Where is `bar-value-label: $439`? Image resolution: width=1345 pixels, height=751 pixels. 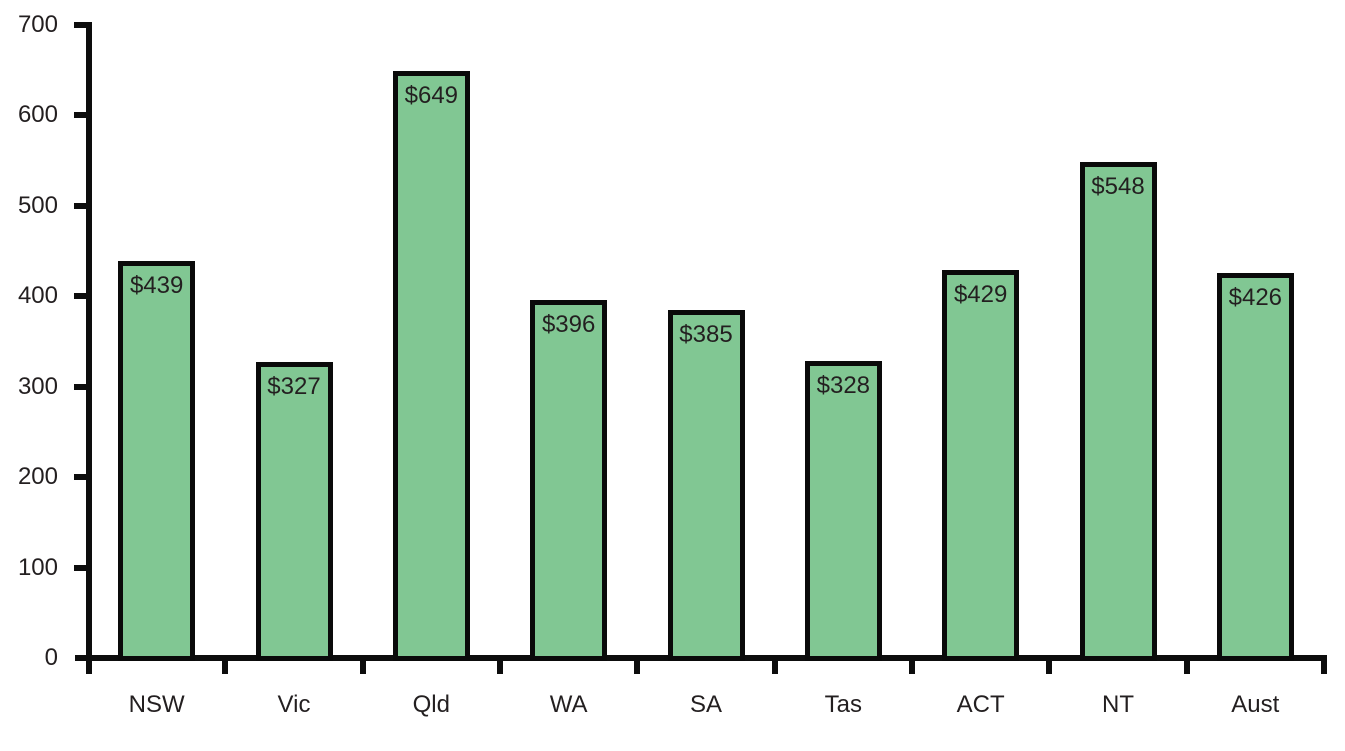
bar-value-label: $439 is located at coordinates (156, 286).